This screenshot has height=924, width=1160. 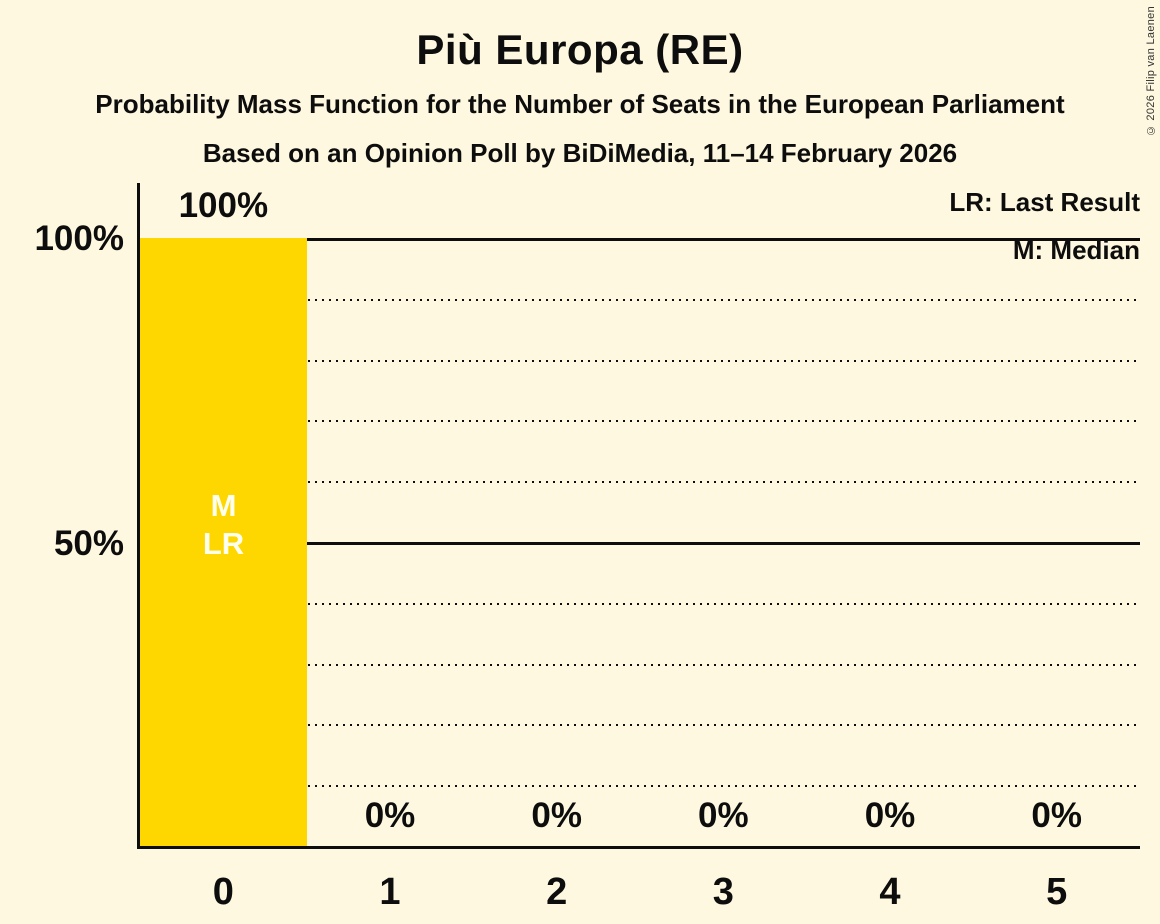 I want to click on x-axis-line, so click(x=638, y=847).